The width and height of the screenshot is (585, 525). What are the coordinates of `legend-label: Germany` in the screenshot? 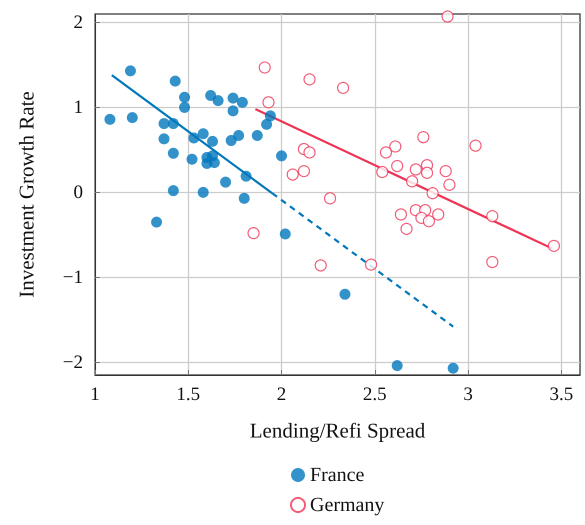 It's located at (347, 505).